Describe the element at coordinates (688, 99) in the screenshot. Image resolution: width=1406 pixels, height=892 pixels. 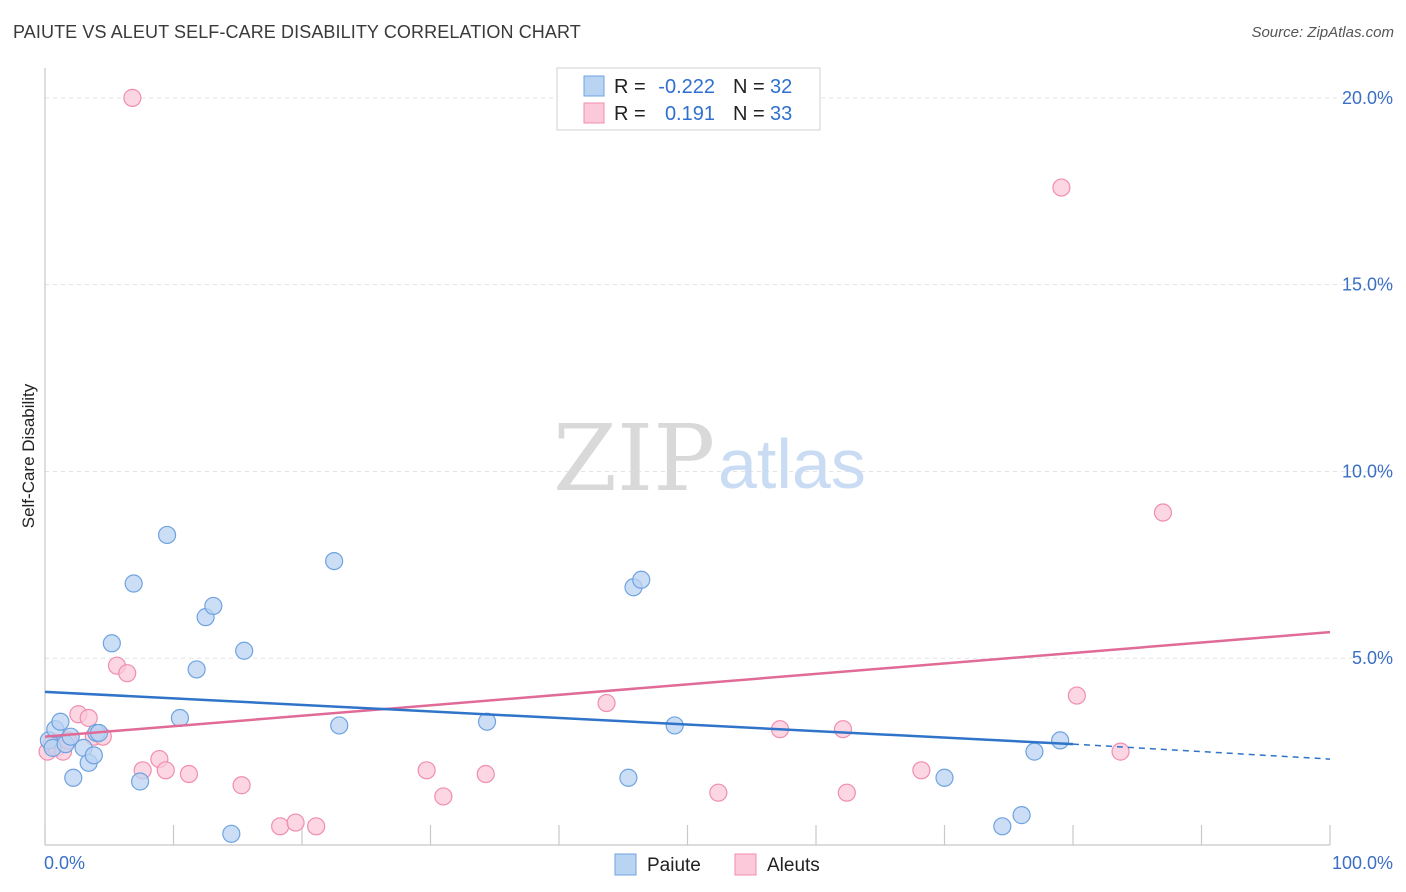
I see `stats-legend: R = -0.222 N = 32 R = 0.191 N = 33` at that location.